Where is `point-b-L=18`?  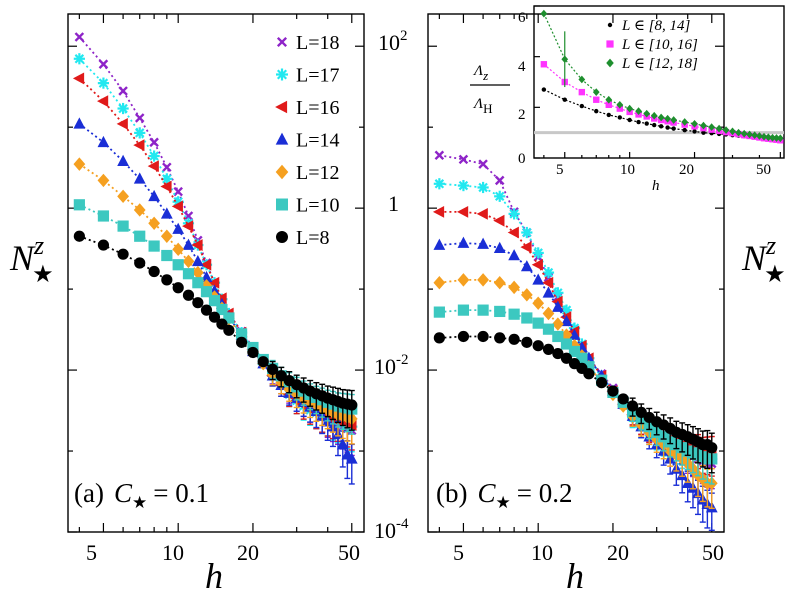
point-b-L=18 is located at coordinates (483, 164).